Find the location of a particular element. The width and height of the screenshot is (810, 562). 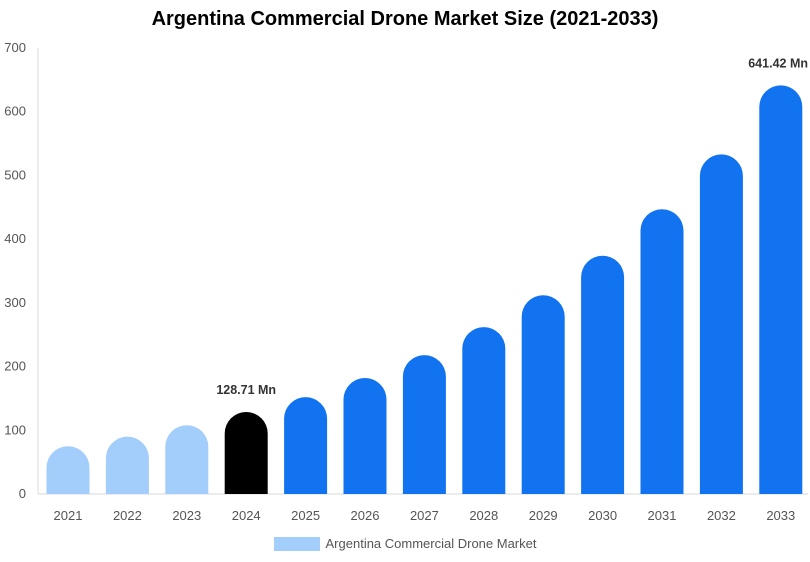

x-tick-label: 2024 is located at coordinates (246, 515).